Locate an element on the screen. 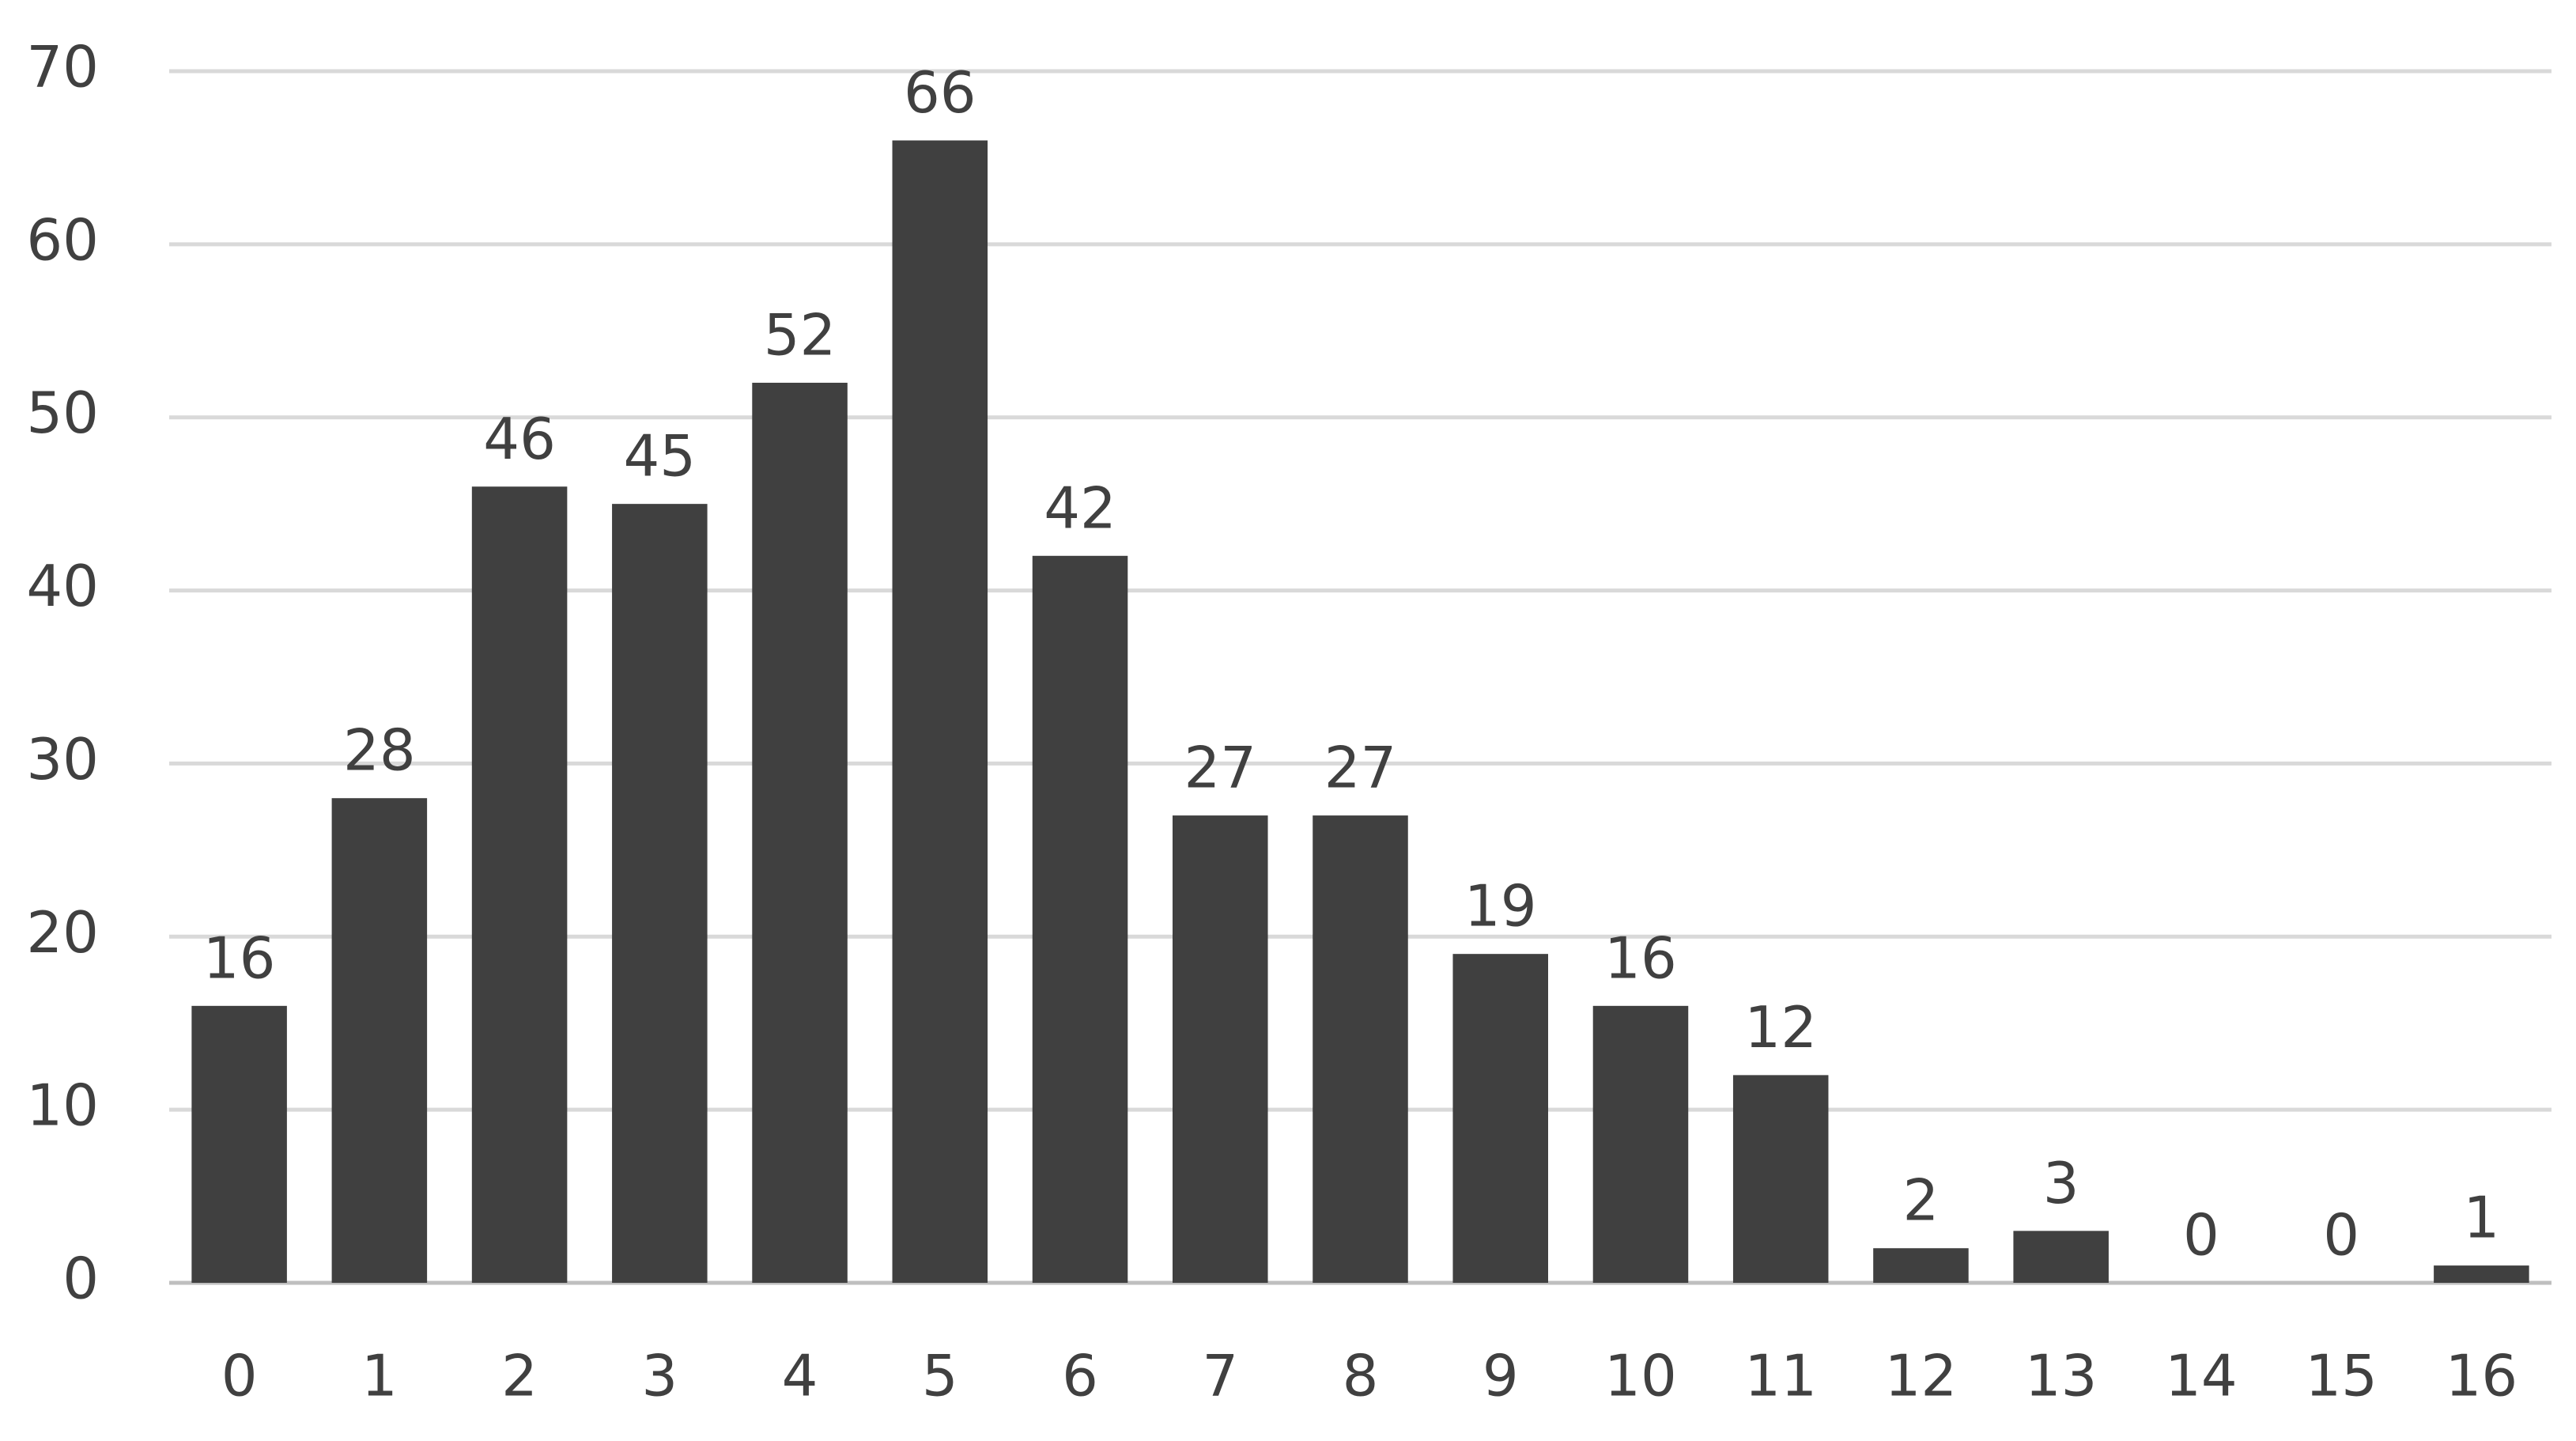 This screenshot has width=2576, height=1441. x-tick-label: 14 is located at coordinates (2201, 1376).